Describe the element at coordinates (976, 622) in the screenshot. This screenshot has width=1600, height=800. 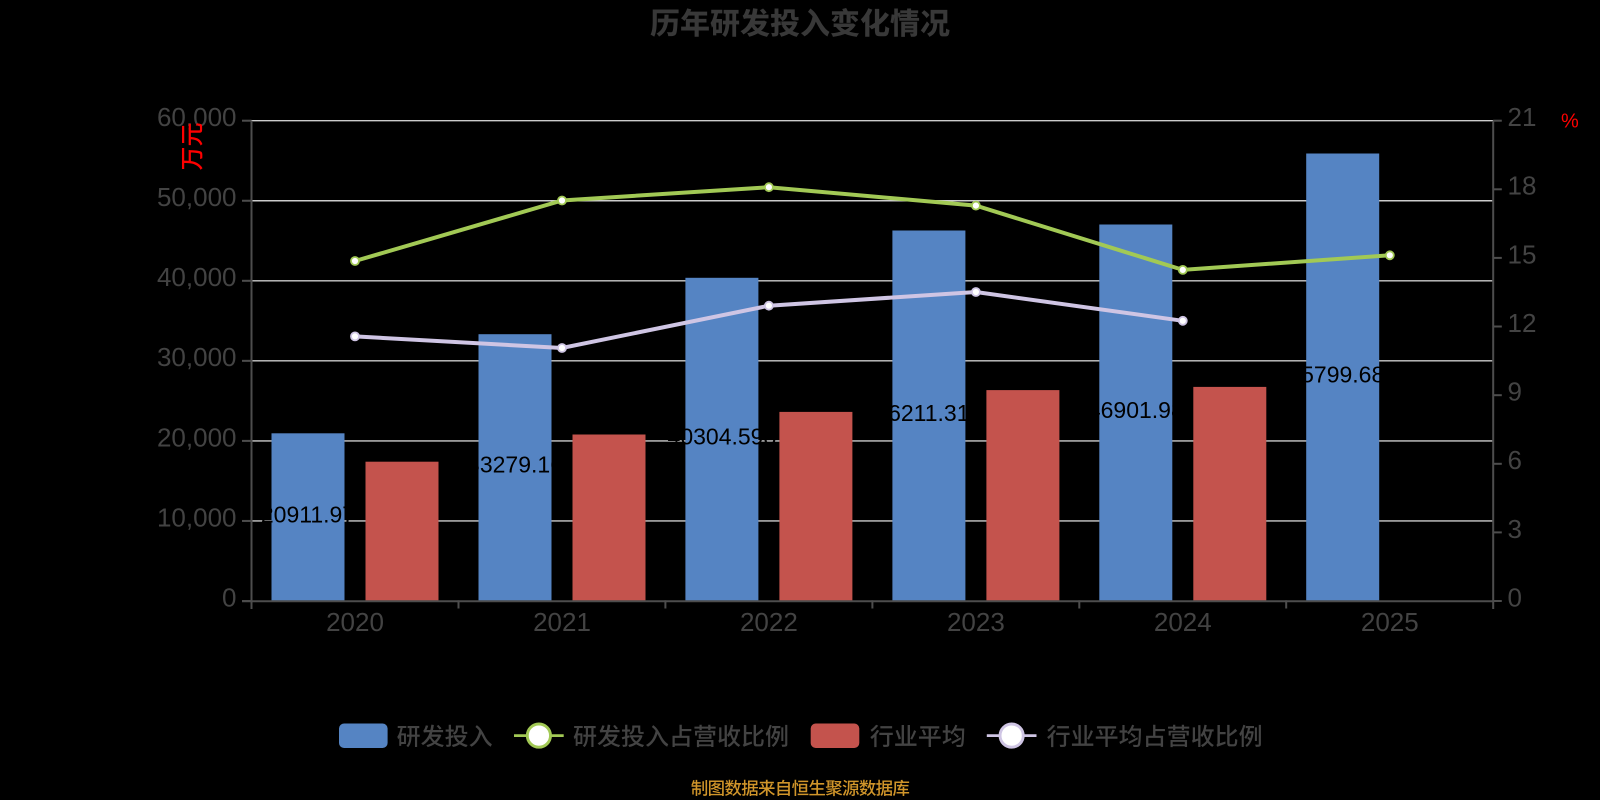
I see `svg-text: 2023` at that location.